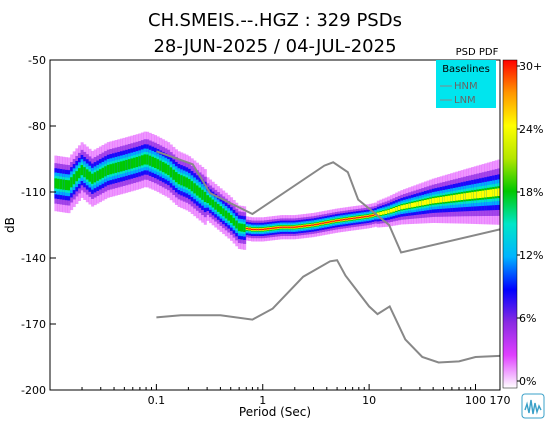 This screenshot has height=425, width=550. What do you see at coordinates (38, 225) in the screenshot?
I see `y-axis: -50 -80 -110 -140 -170 -200` at bounding box center [38, 225].